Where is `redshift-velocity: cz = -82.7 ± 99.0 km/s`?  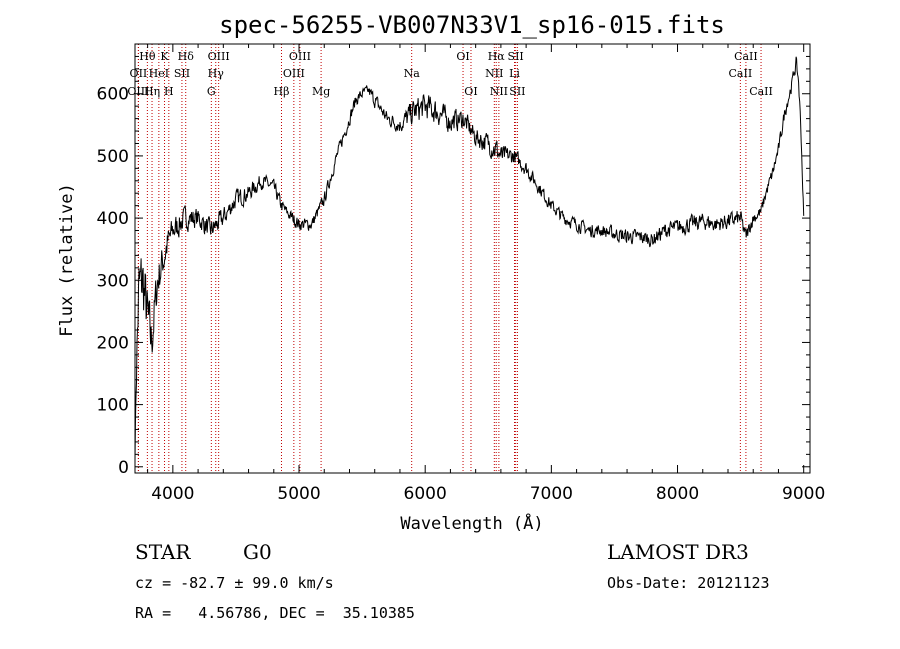
redshift-velocity: cz = -82.7 ± 99.0 km/s is located at coordinates (234, 583).